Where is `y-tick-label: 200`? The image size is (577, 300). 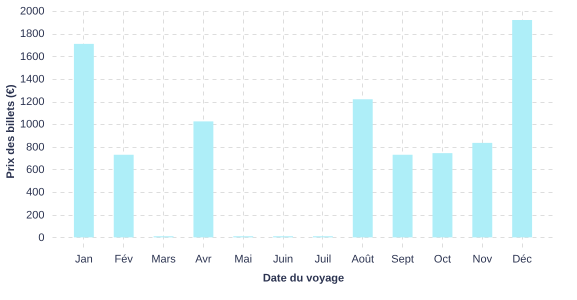
y-tick-label: 200 is located at coordinates (35, 215).